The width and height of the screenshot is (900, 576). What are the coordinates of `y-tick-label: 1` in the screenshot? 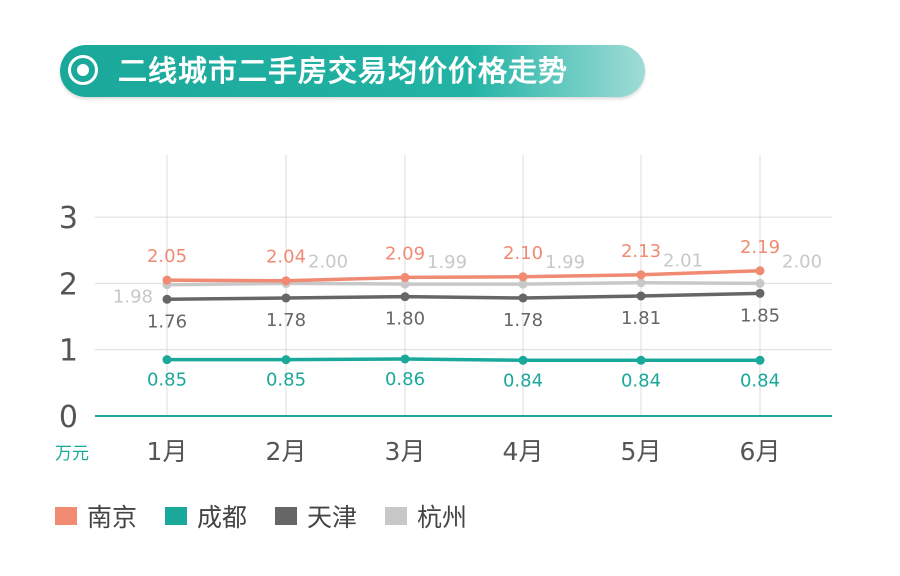 It's located at (68, 351).